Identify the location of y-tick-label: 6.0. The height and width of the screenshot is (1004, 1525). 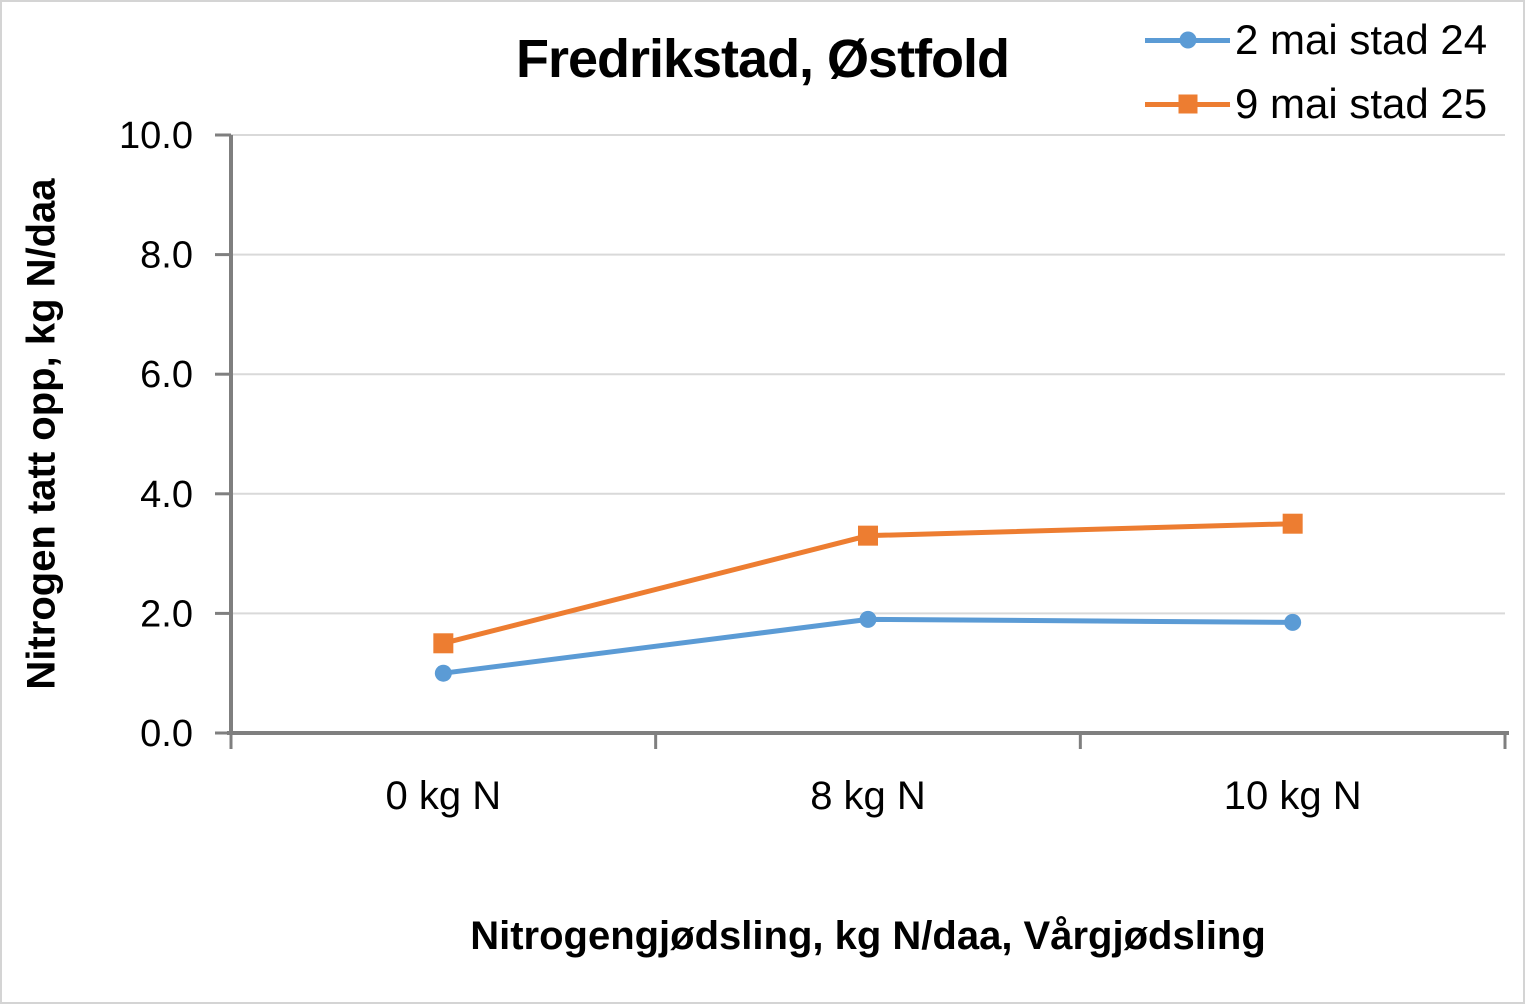
(166, 375).